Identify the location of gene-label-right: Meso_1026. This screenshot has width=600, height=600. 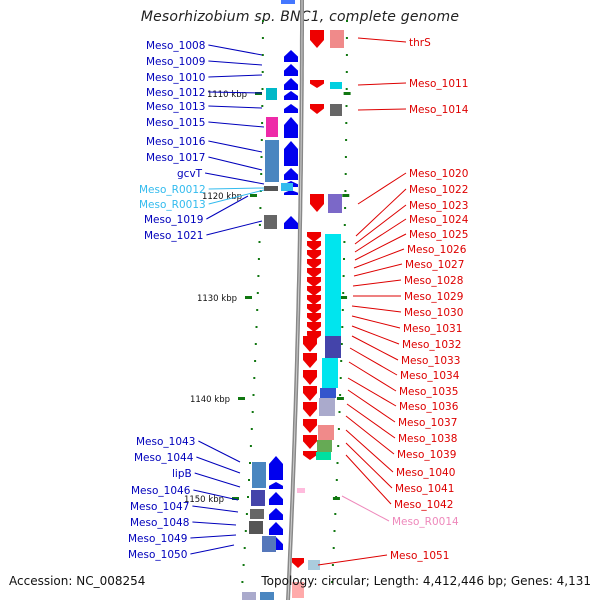
(437, 250).